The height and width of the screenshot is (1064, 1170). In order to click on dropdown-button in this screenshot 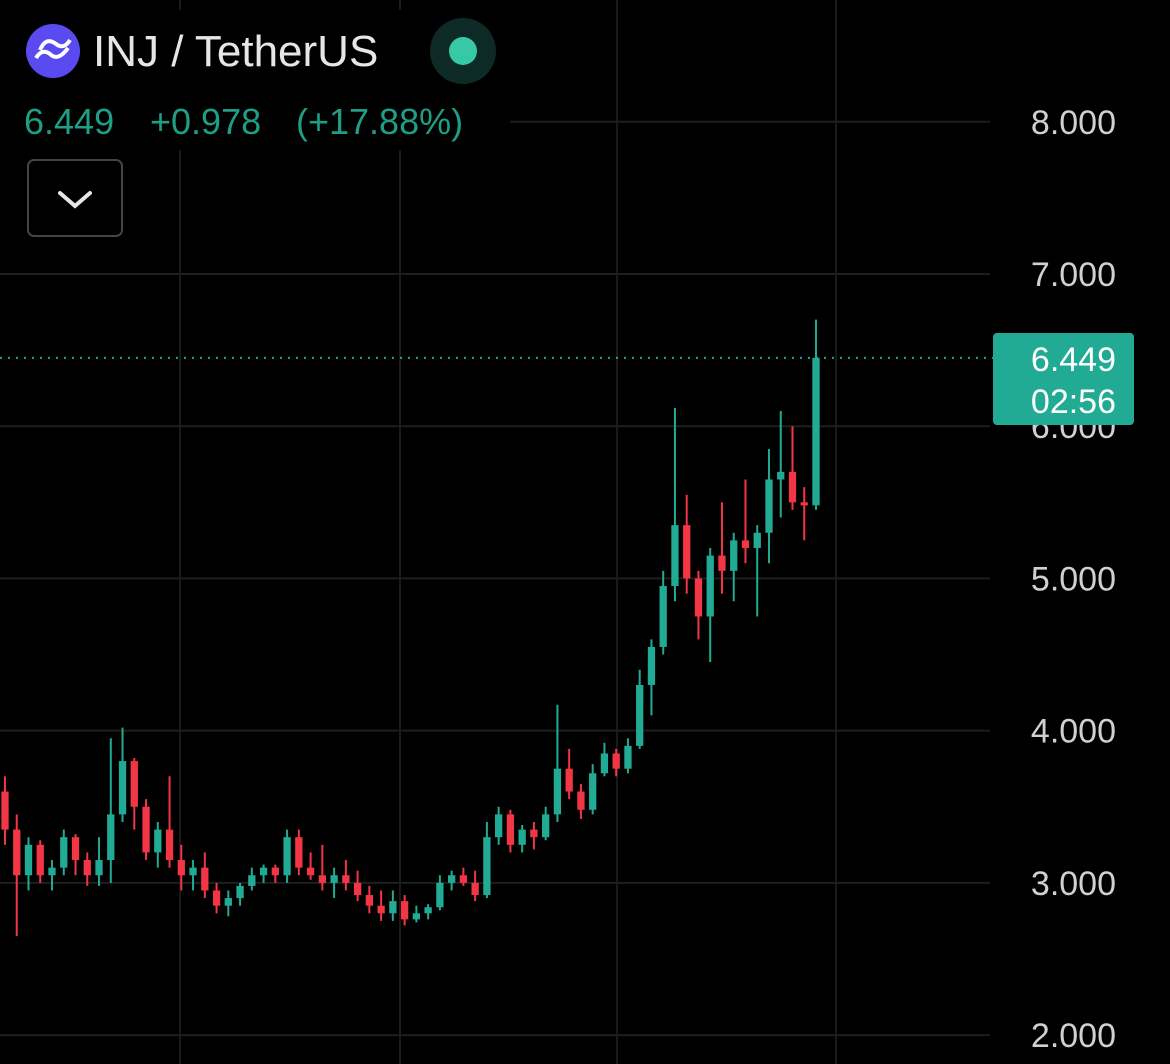, I will do `click(75, 198)`.